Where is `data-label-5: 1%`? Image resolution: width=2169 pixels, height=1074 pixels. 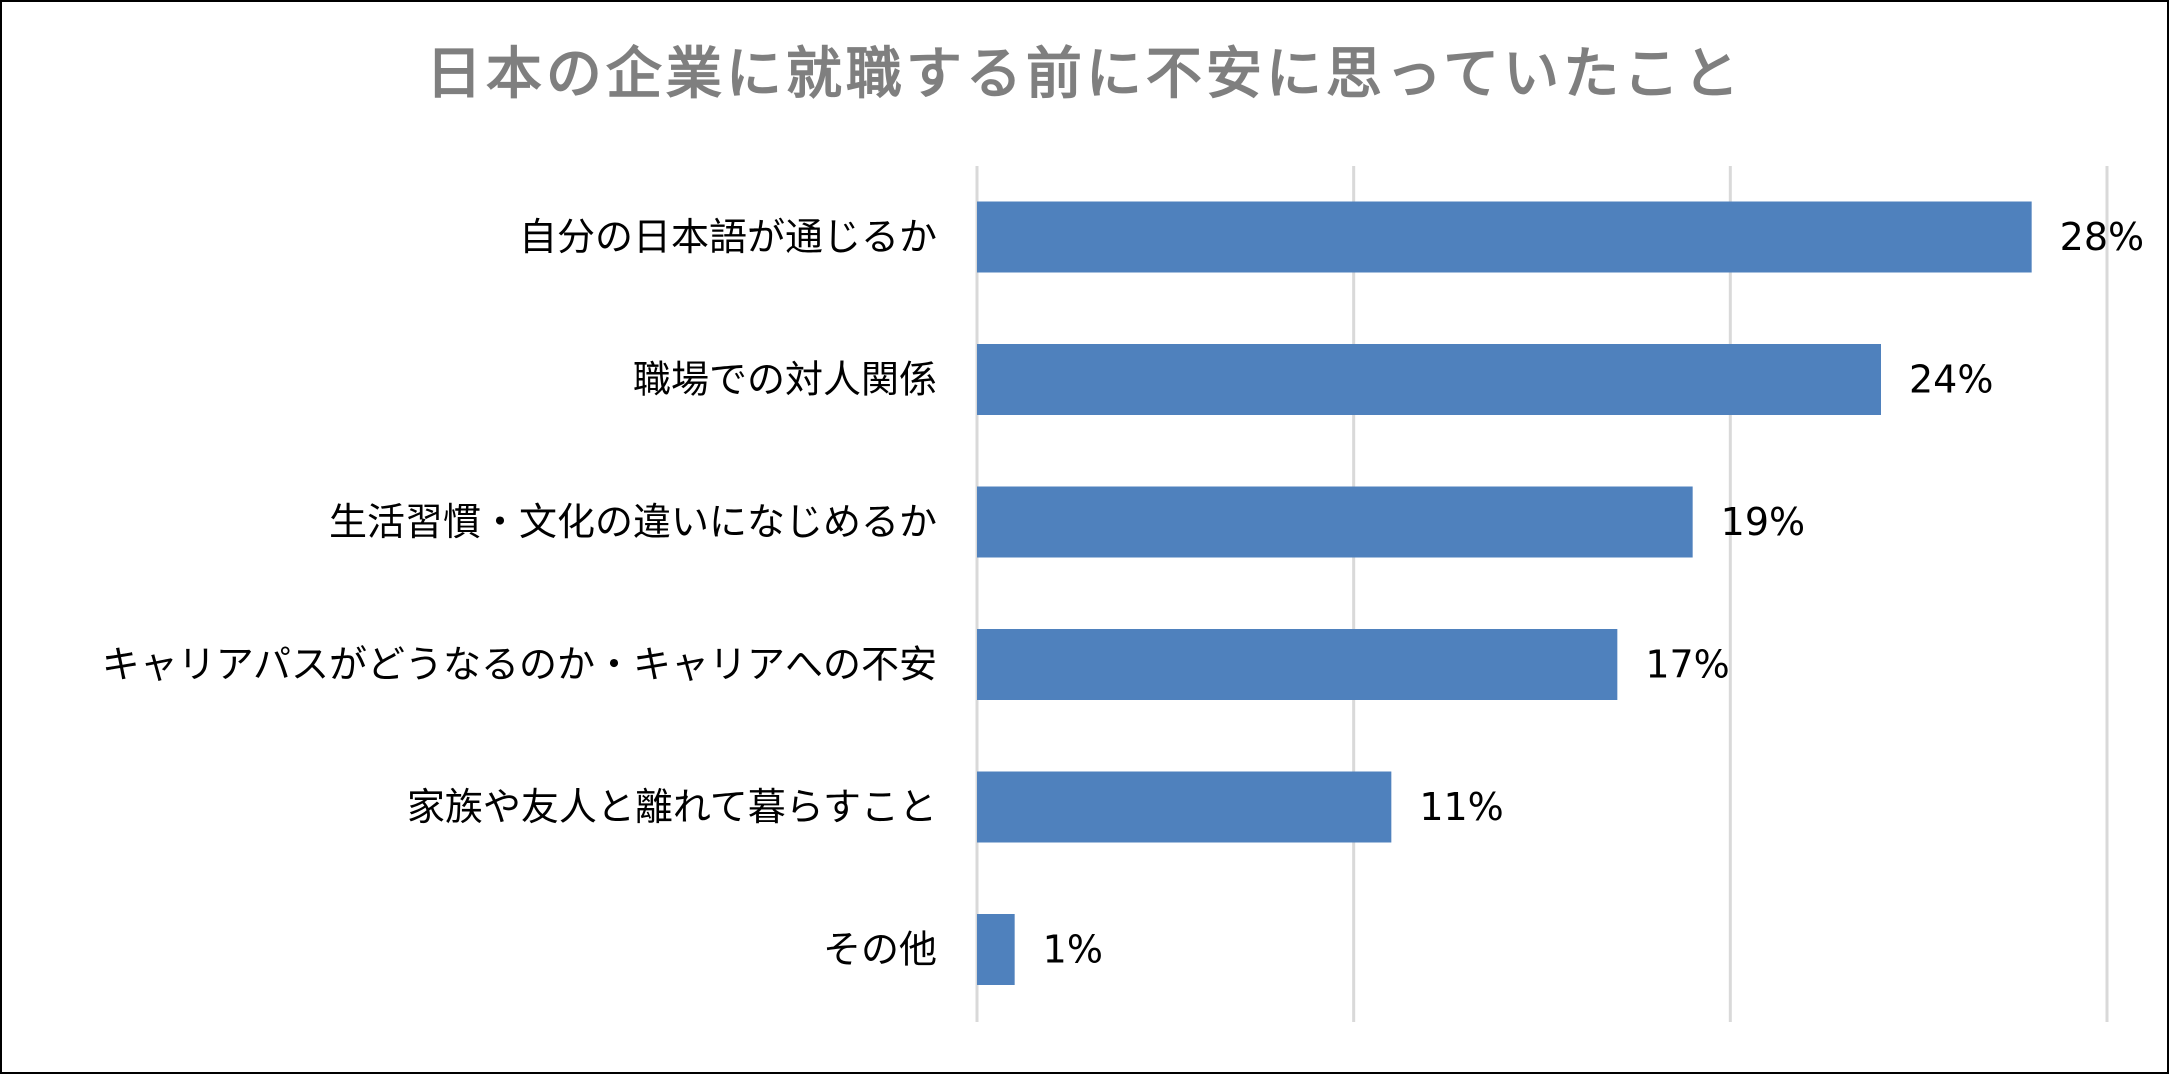
data-label-5: 1% is located at coordinates (1073, 950).